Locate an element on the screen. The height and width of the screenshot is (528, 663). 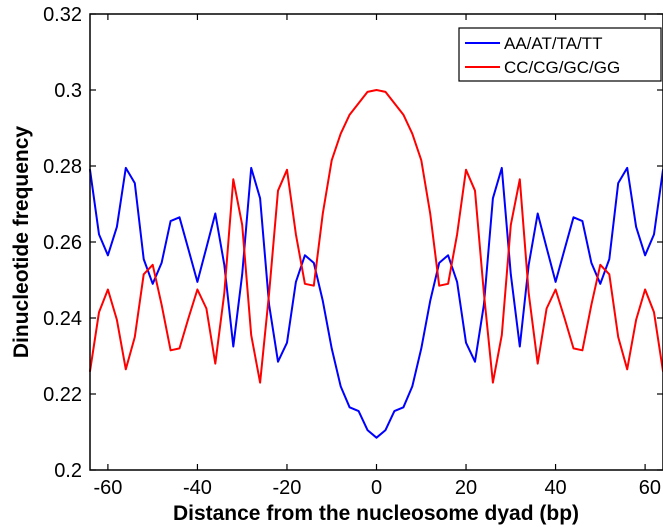
y-tick-label: 0.2 is located at coordinates (68, 471).